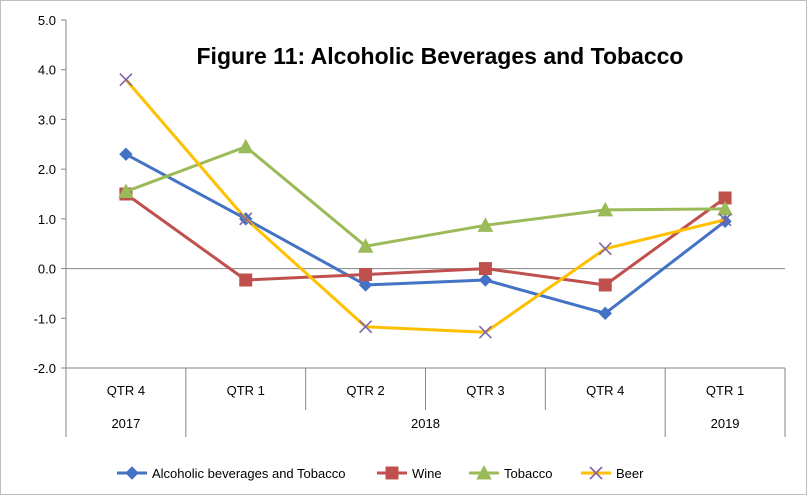 This screenshot has width=809, height=497. Describe the element at coordinates (45, 368) in the screenshot. I see `y-tick-label: -2.0` at that location.